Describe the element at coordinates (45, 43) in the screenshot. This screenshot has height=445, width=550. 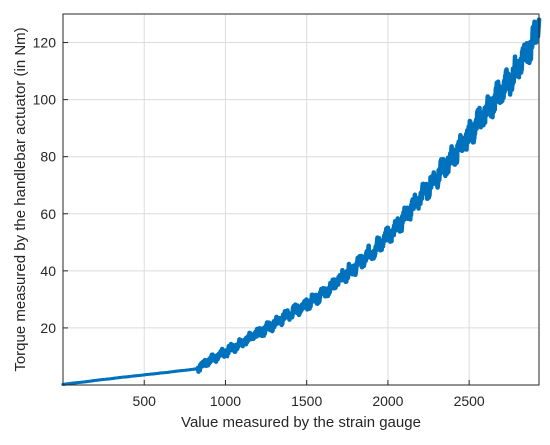
I see `y-tick-label: 120` at that location.